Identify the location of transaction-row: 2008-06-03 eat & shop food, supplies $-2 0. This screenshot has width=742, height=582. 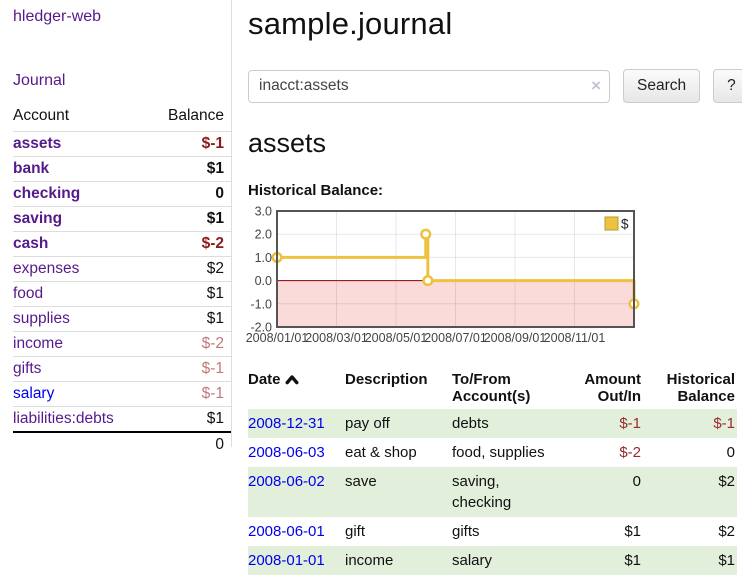
(492, 452).